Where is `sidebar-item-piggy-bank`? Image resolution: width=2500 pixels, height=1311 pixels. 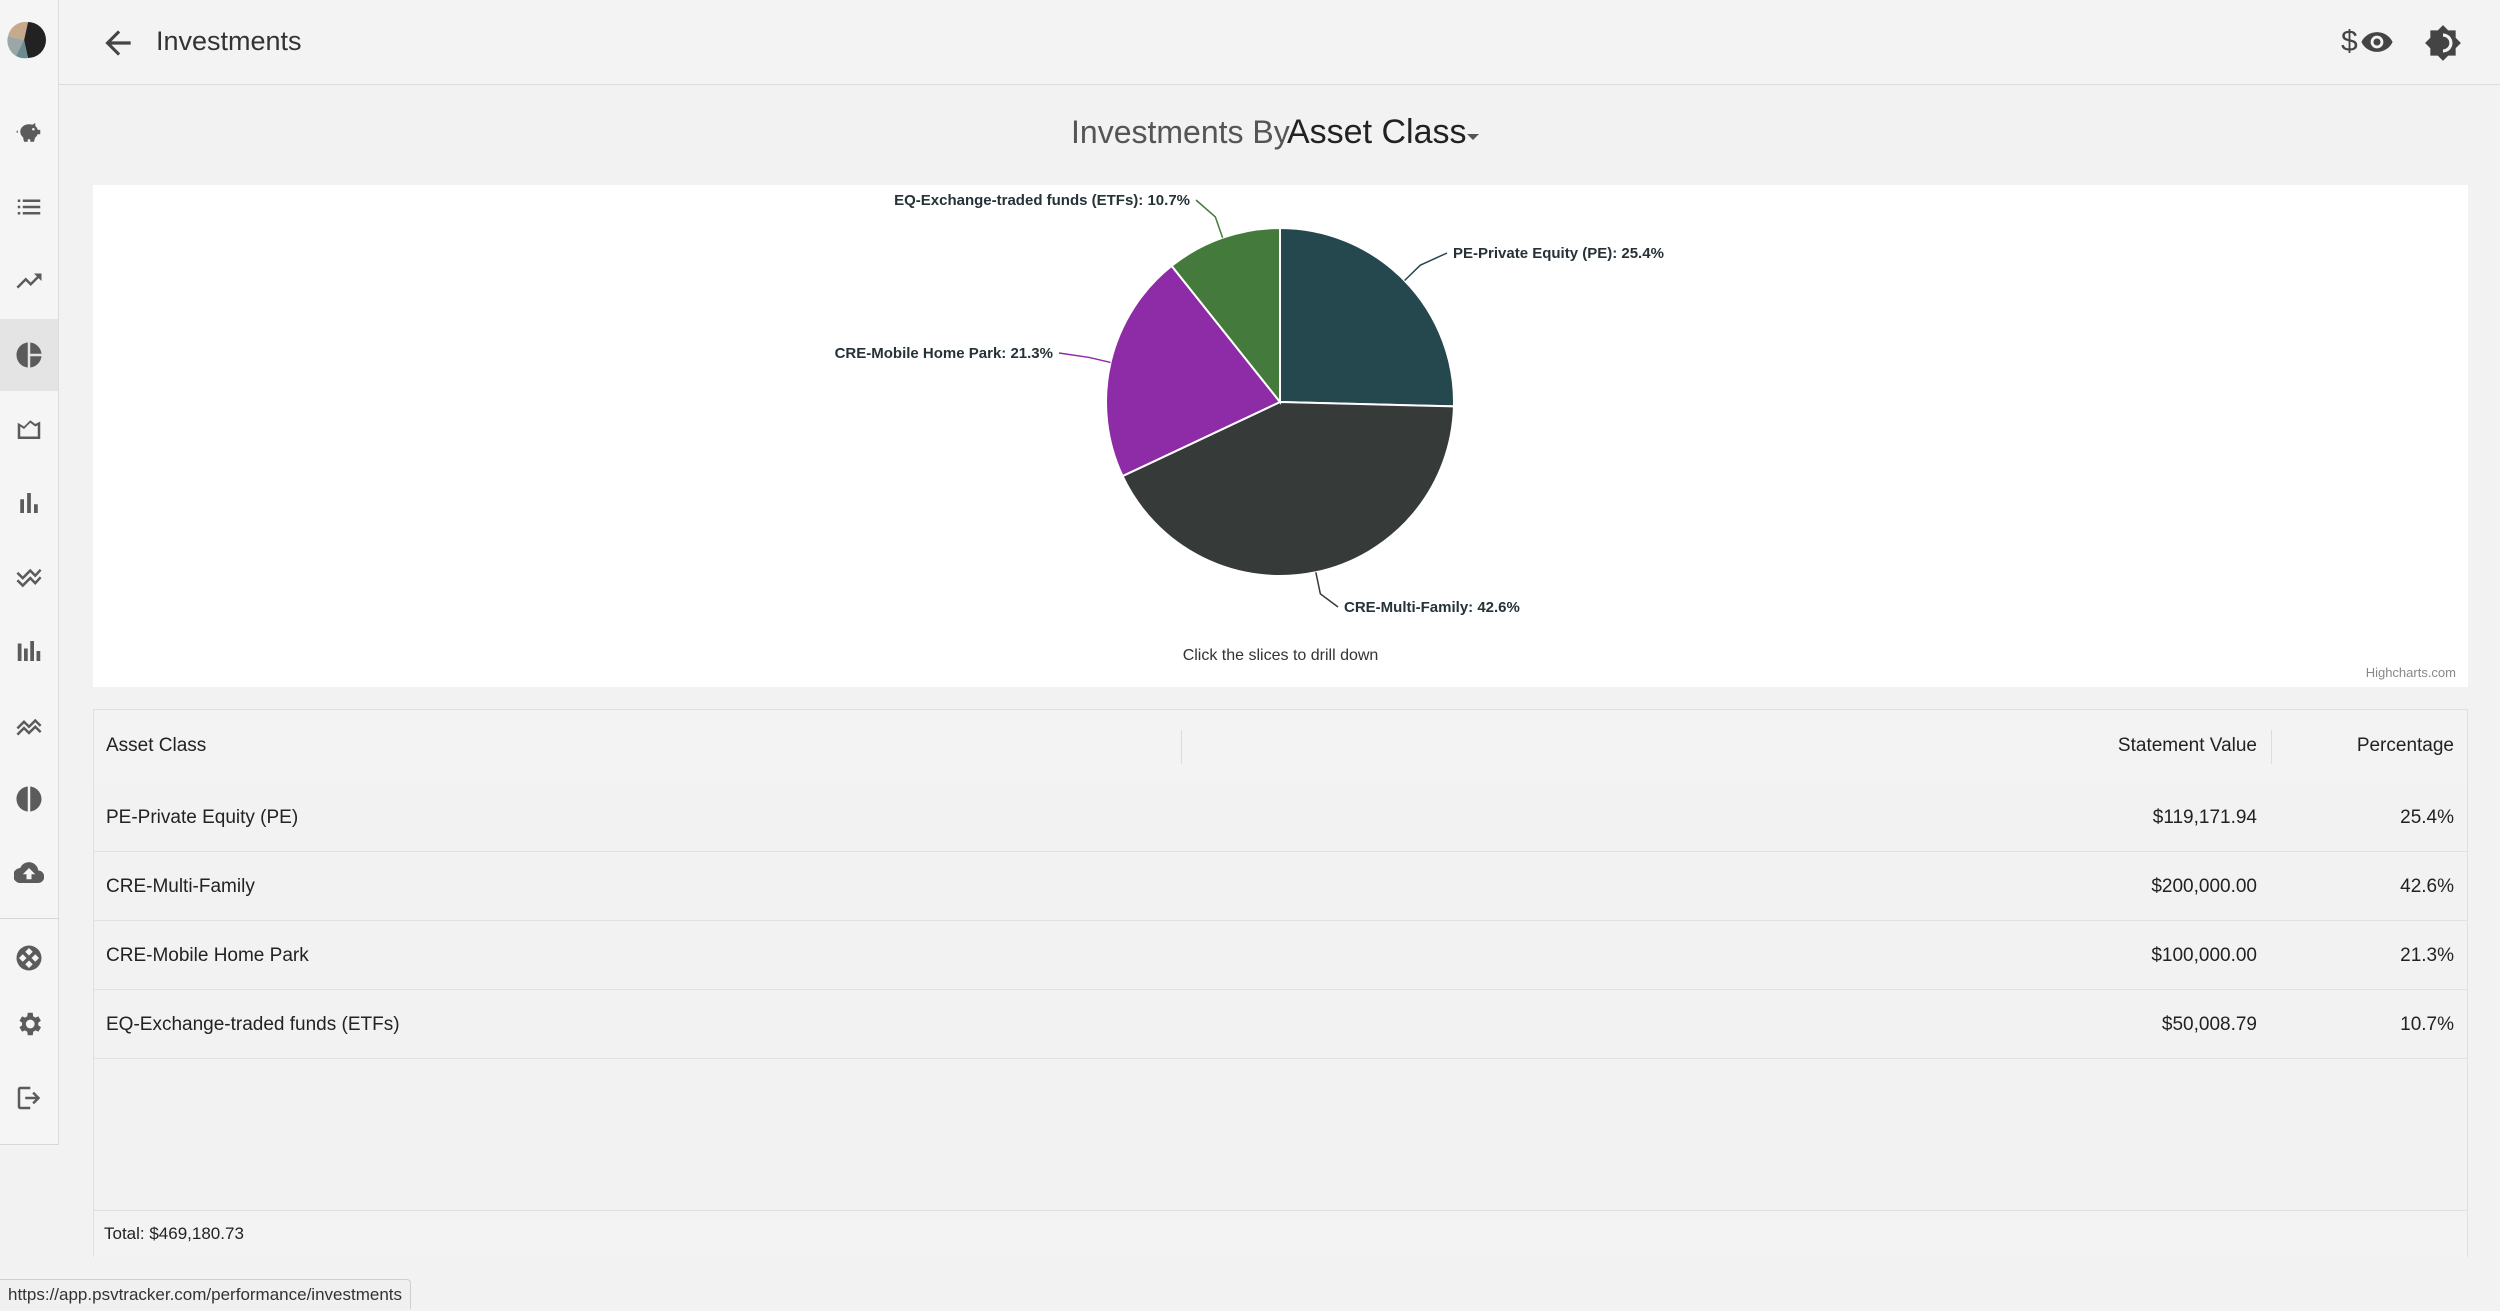 sidebar-item-piggy-bank is located at coordinates (29, 133).